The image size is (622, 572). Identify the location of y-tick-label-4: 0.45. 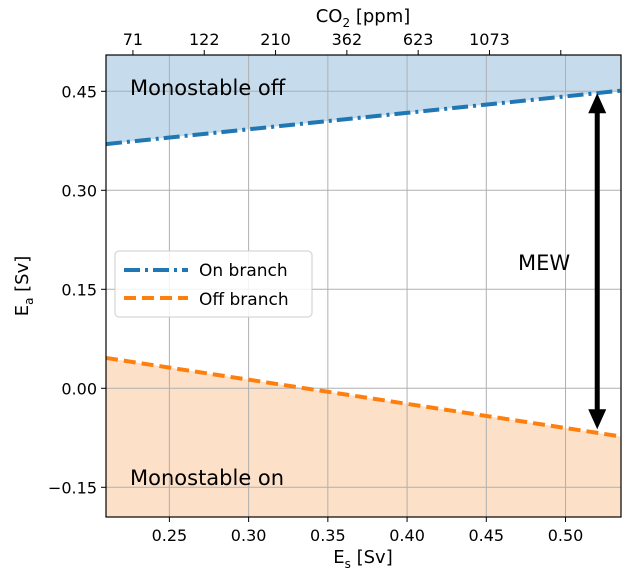
(79, 91).